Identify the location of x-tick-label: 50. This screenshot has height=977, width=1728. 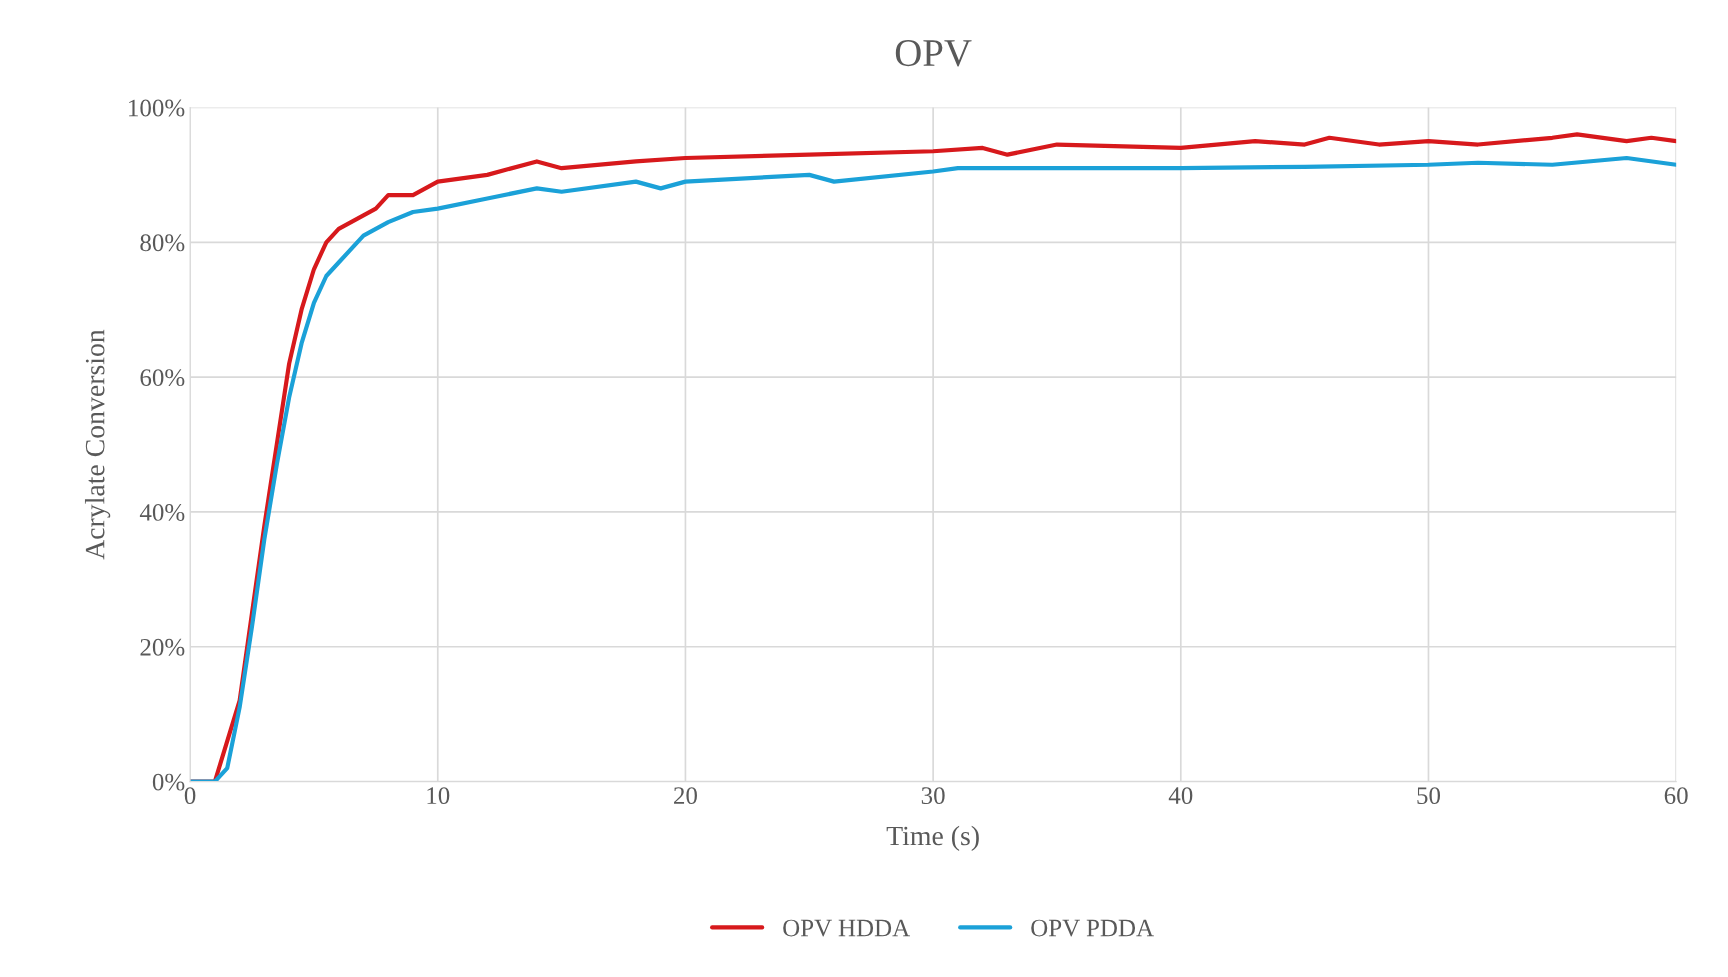
(1429, 796).